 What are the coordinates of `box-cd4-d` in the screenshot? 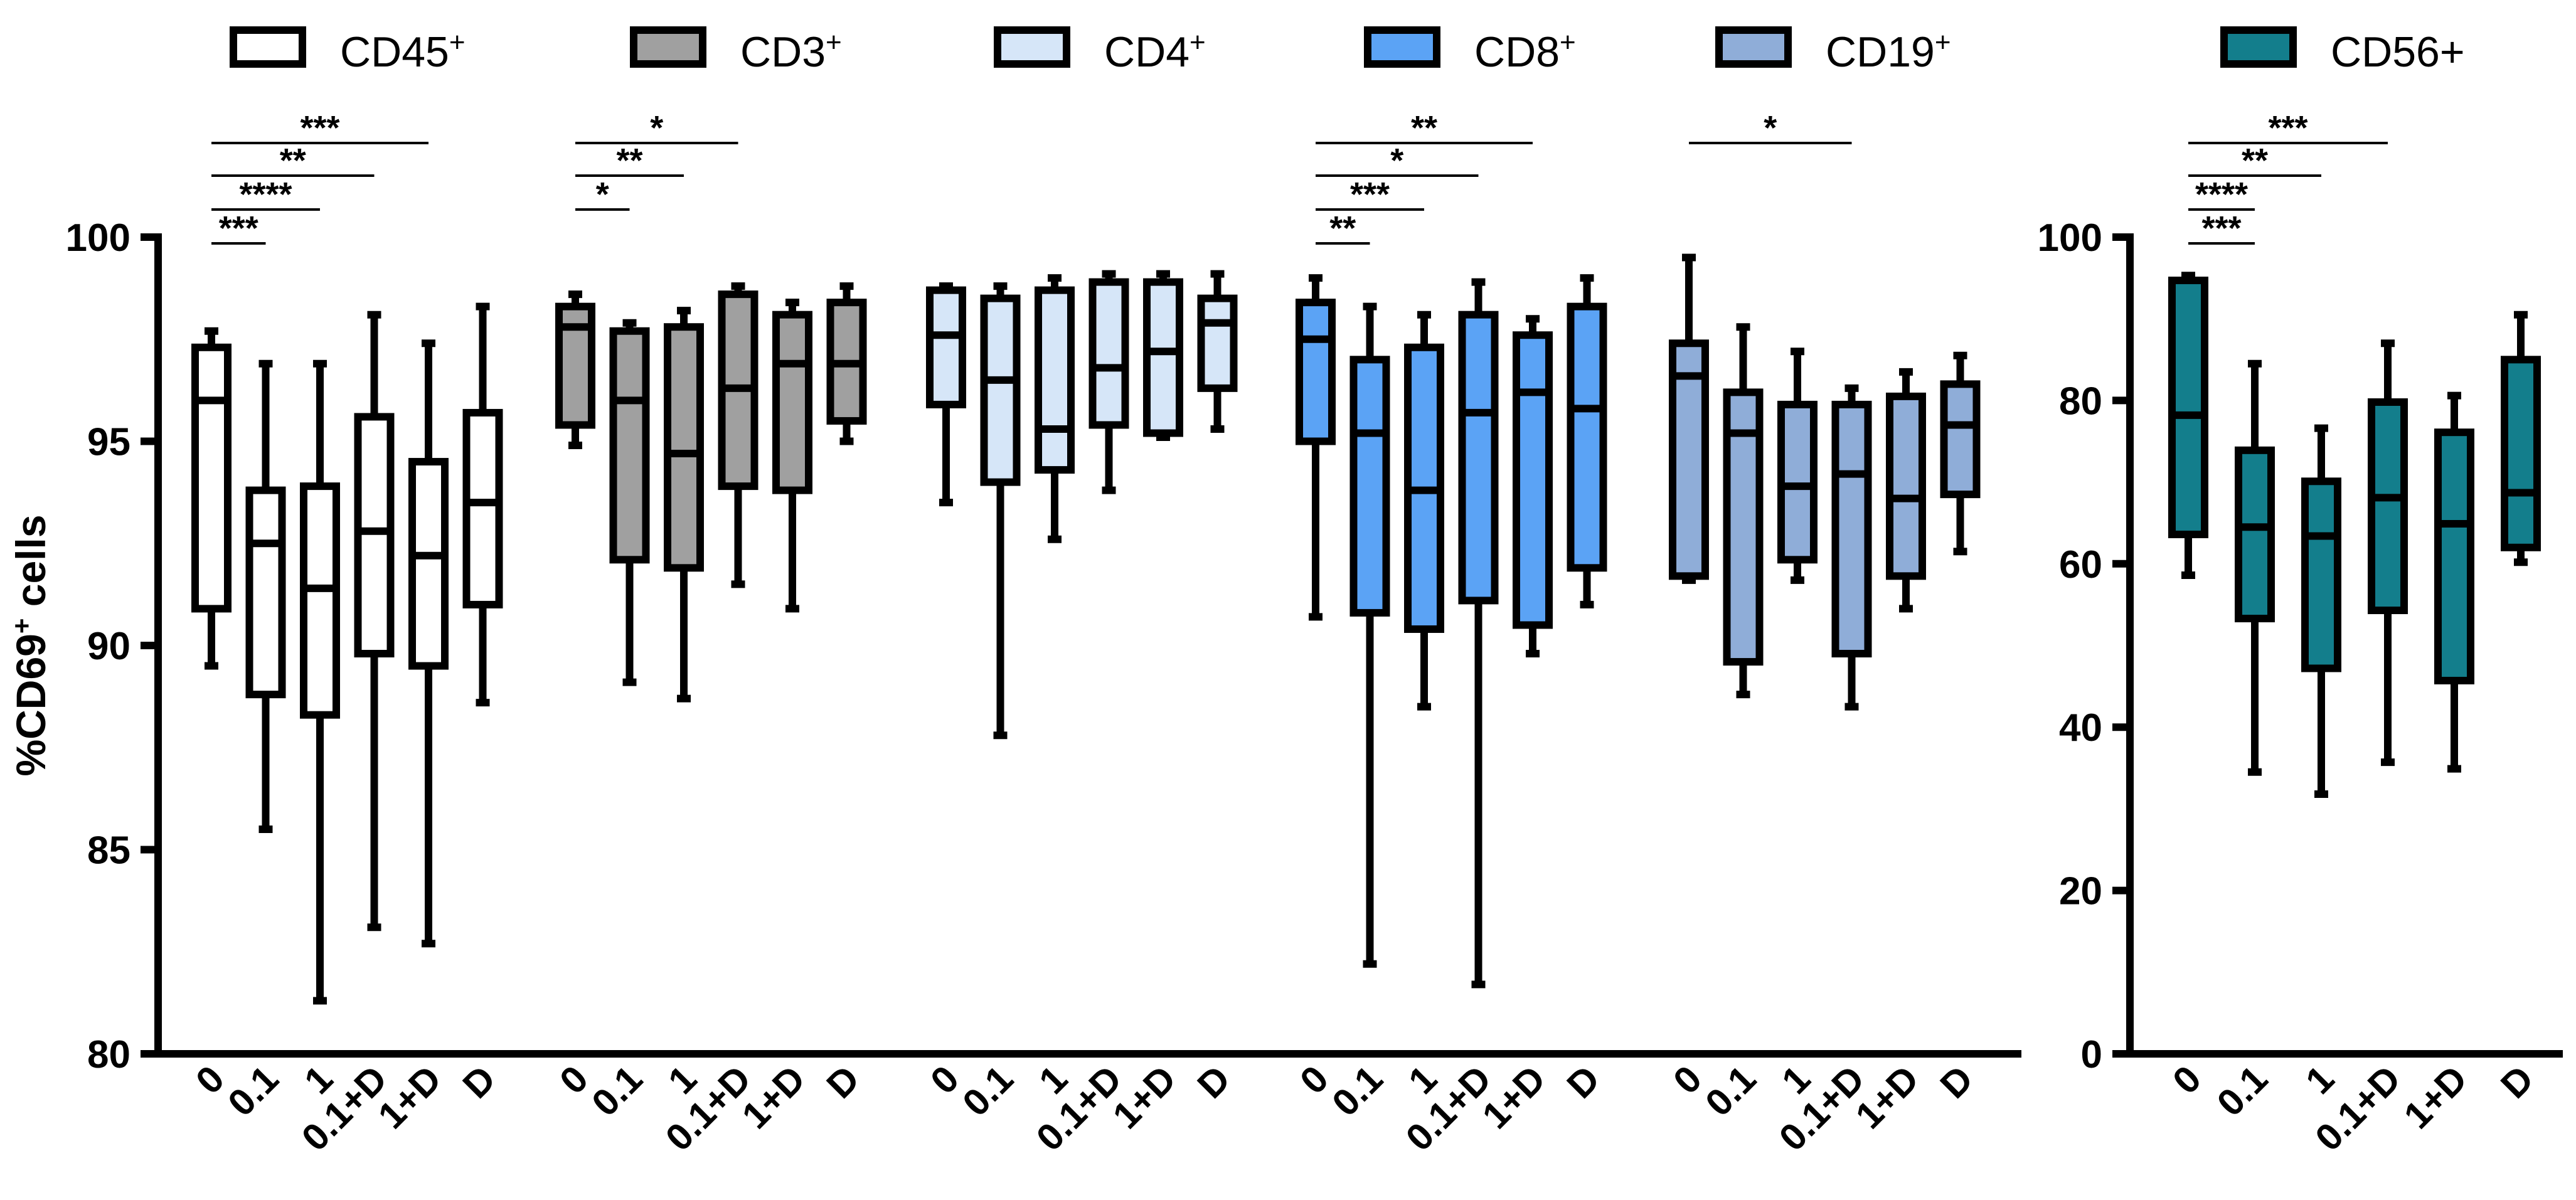 It's located at (1217, 352).